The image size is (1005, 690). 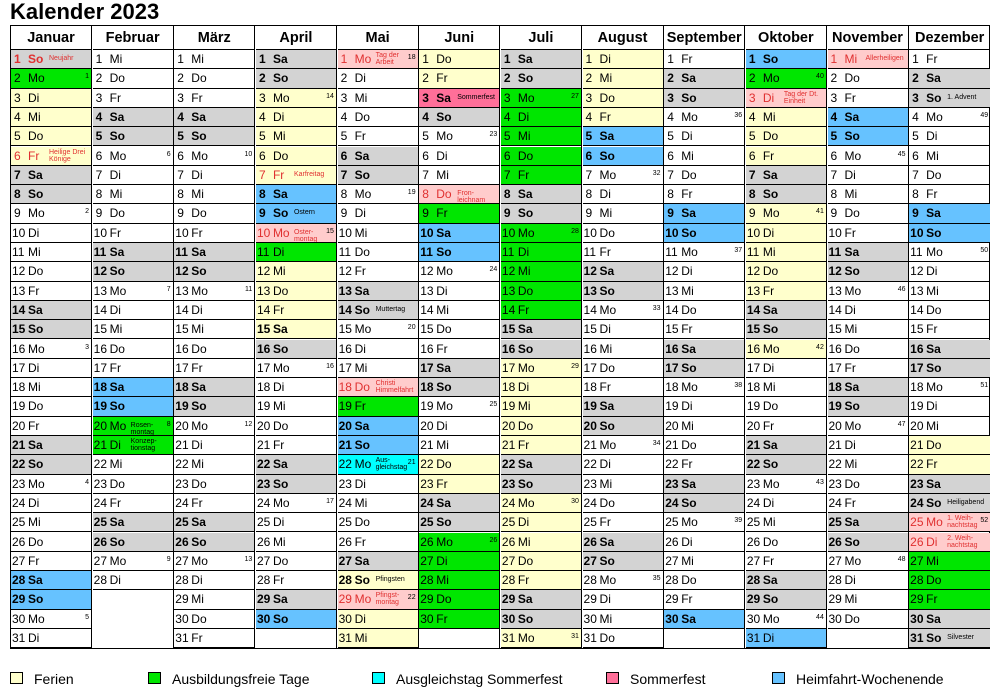 I want to click on day-cell: 26 Sa, so click(x=622, y=542).